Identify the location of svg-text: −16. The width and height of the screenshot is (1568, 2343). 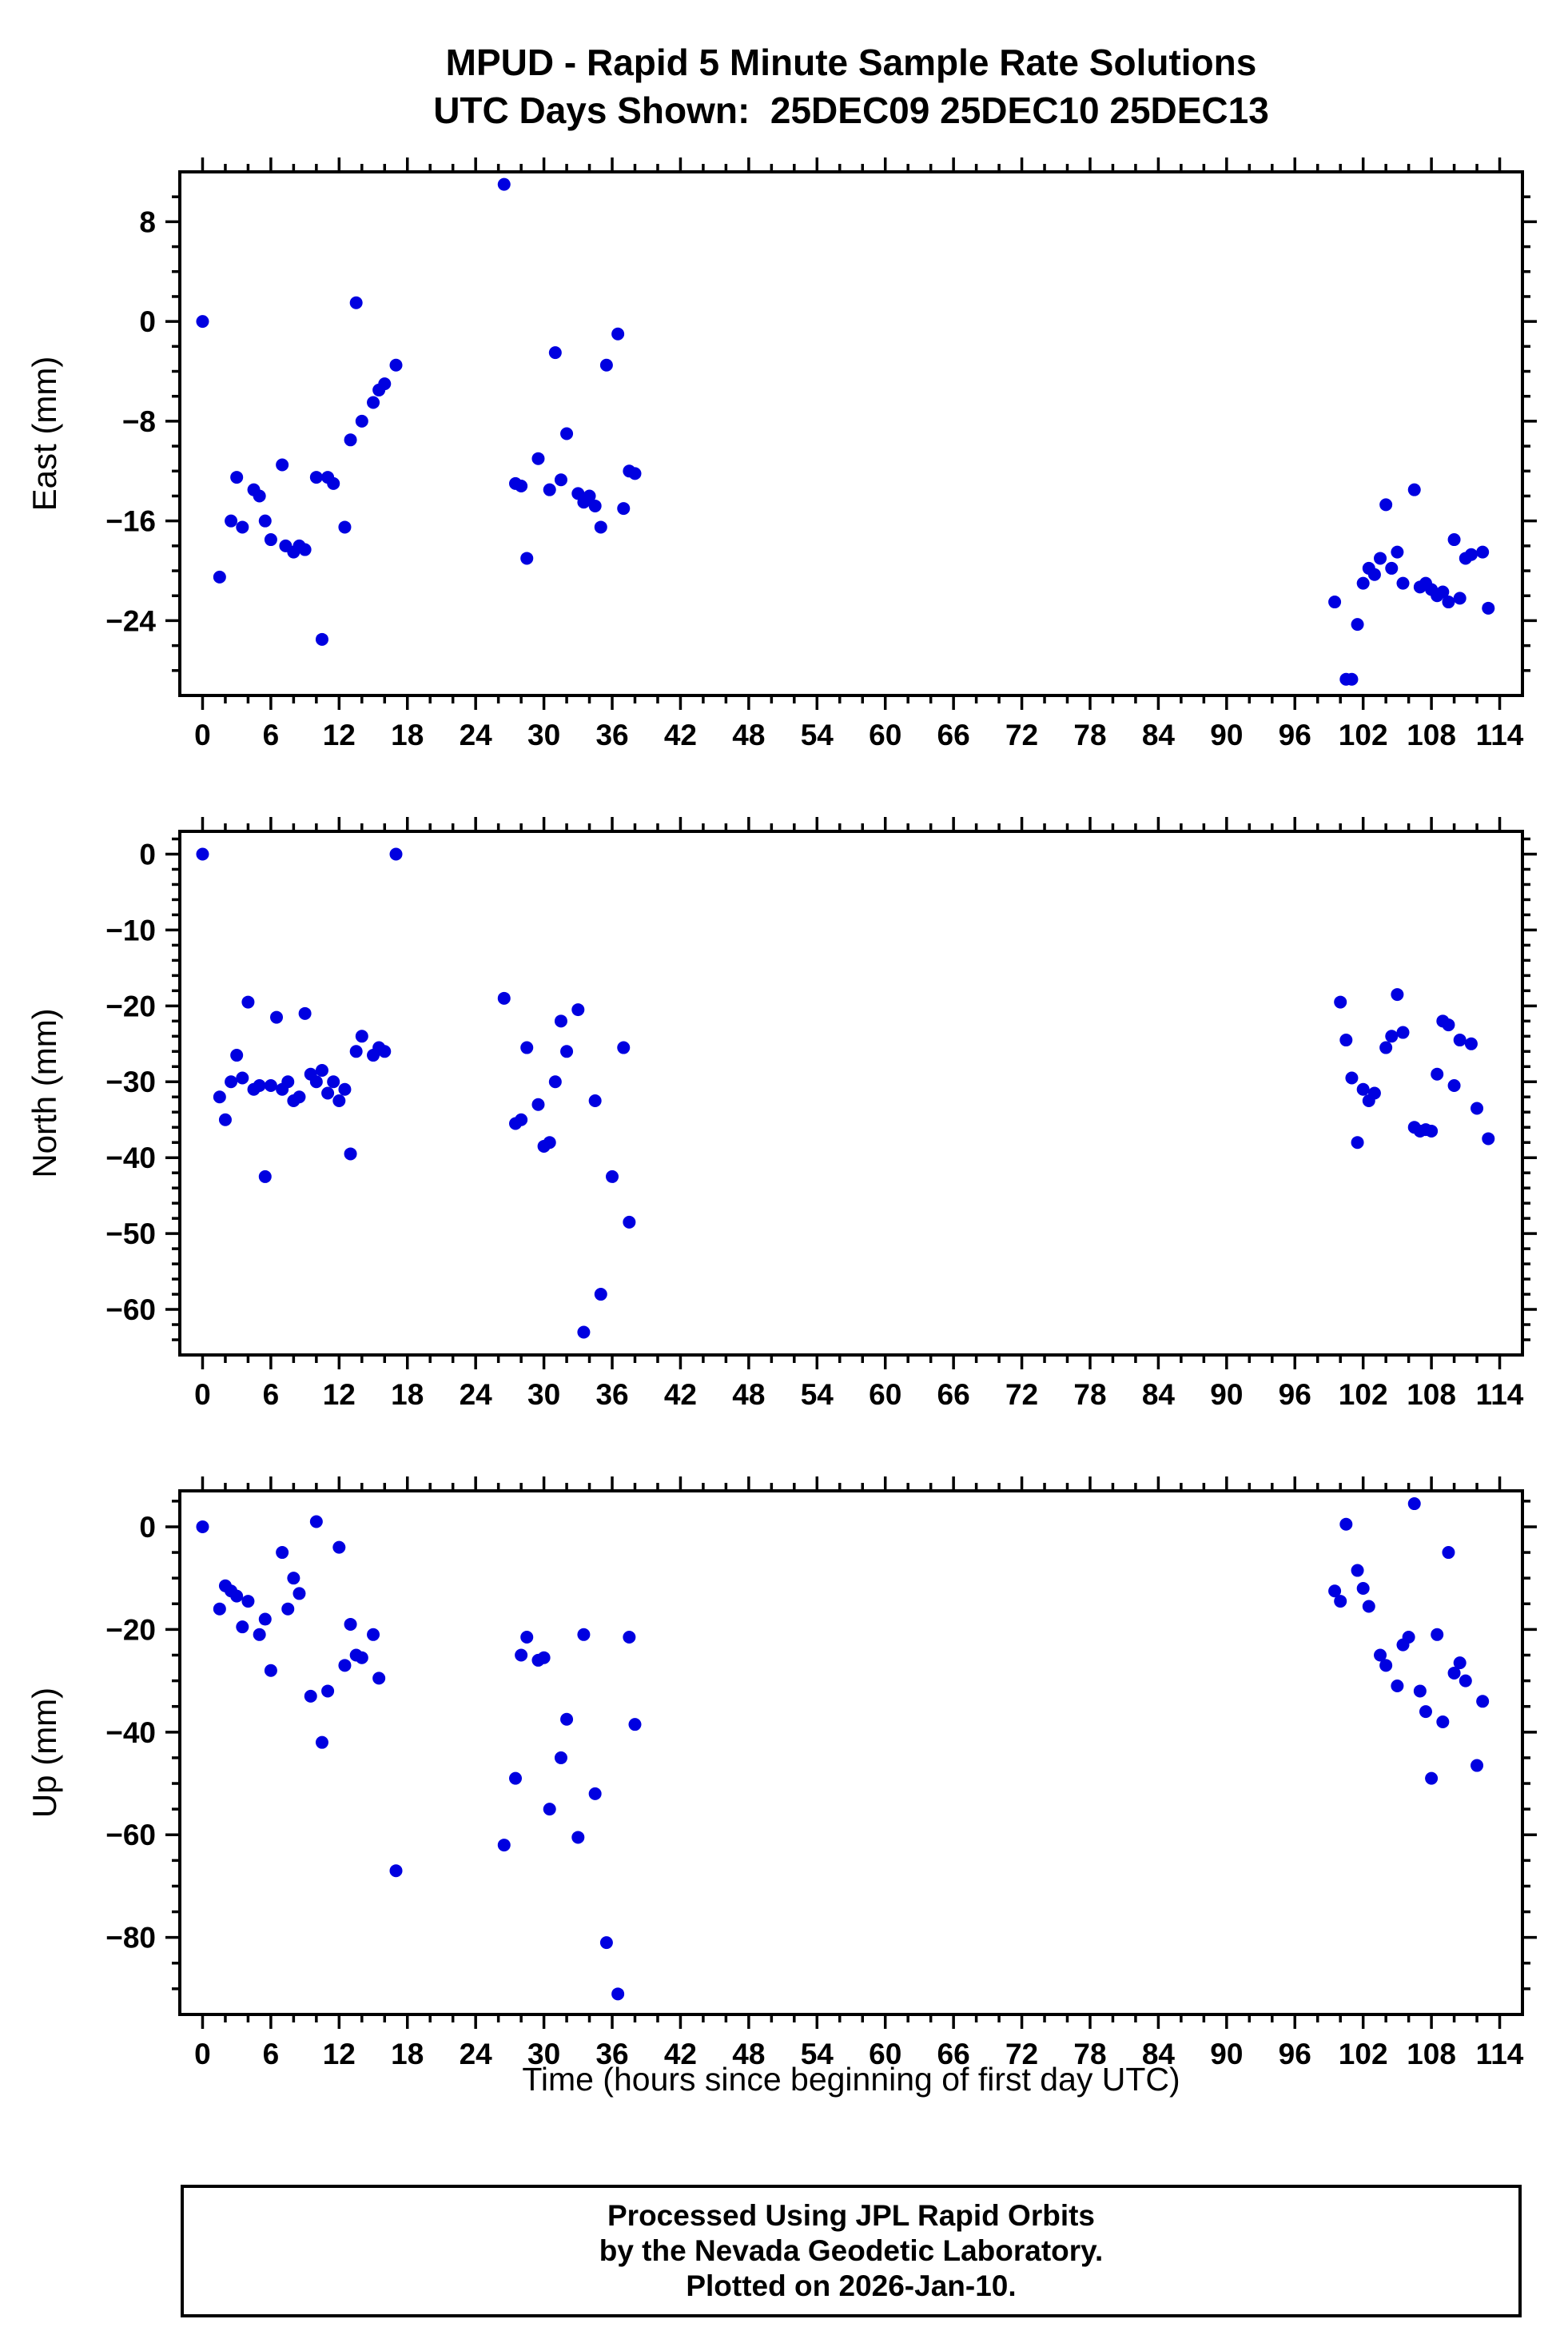
(130, 521).